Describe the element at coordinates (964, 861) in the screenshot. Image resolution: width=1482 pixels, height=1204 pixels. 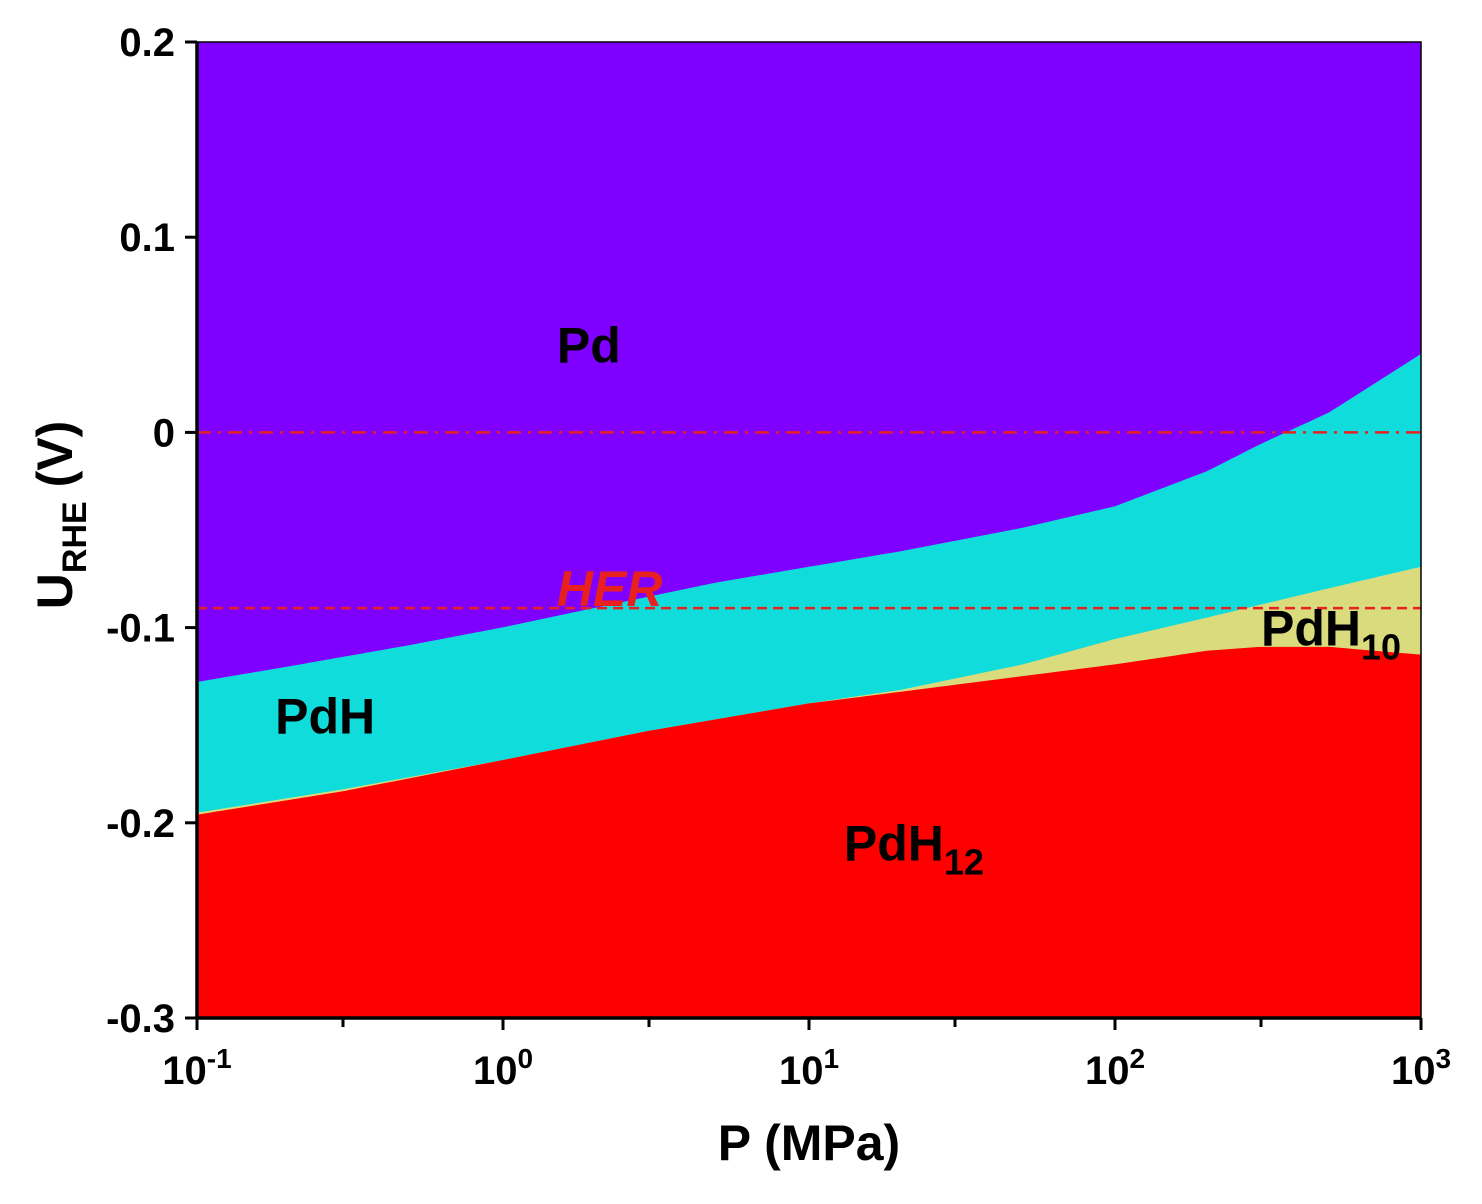
I see `region-label-subscript: 12` at that location.